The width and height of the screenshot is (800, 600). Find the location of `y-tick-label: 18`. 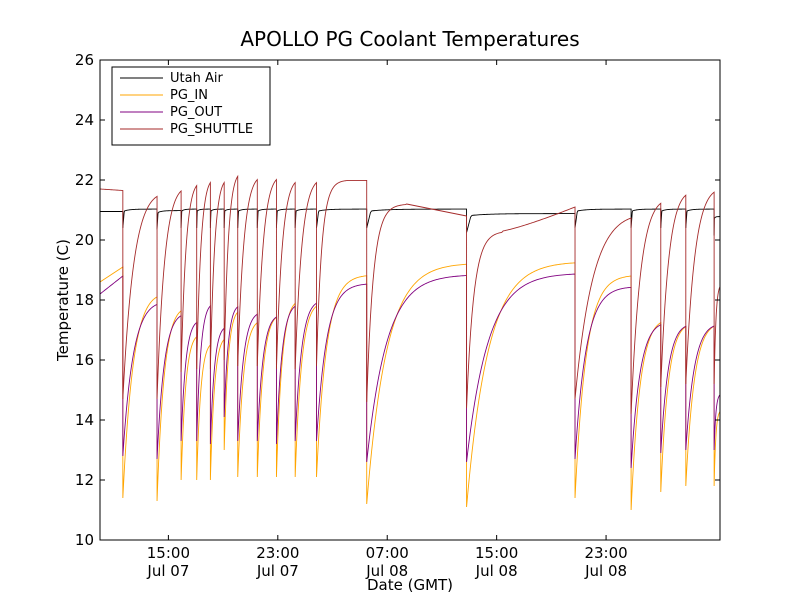

y-tick-label: 18 is located at coordinates (84, 300).